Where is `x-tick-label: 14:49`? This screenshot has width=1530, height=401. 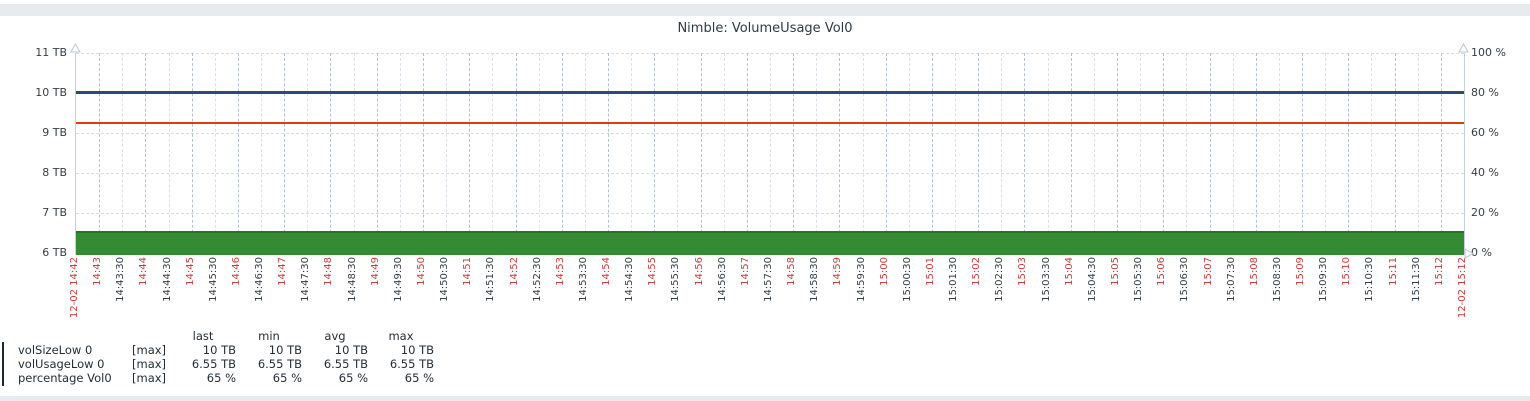
x-tick-label: 14:49 is located at coordinates (375, 271).